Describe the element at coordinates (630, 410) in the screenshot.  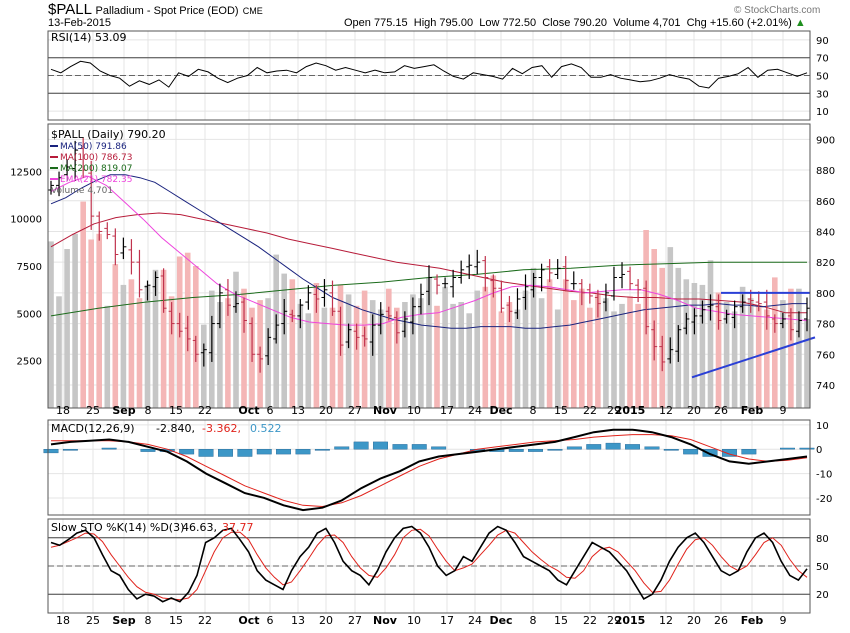
I see `x-axis-label: 2015` at that location.